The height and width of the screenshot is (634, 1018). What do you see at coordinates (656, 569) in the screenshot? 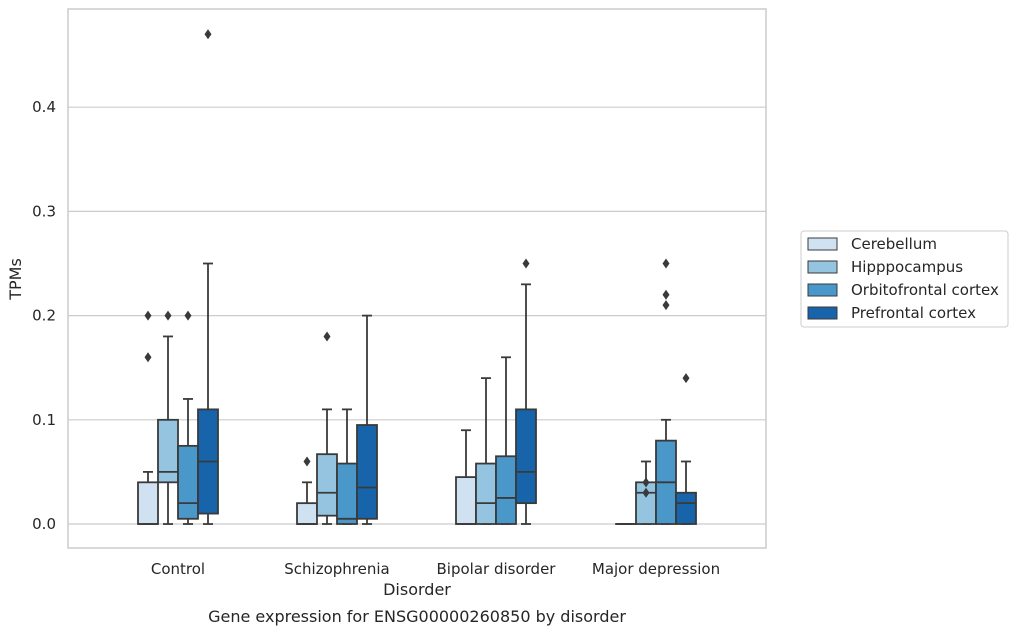
I see `x-tick-label: Major depression` at bounding box center [656, 569].